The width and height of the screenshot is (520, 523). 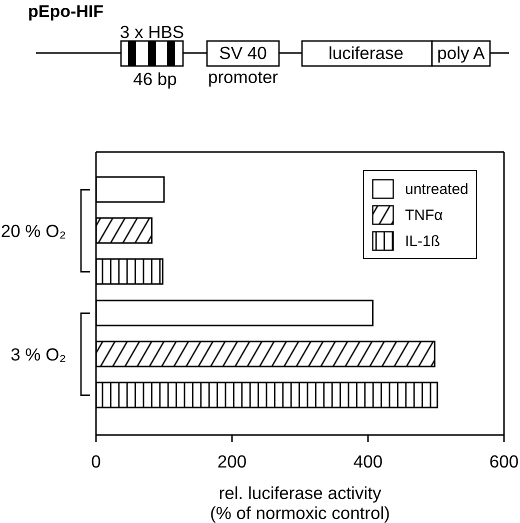 What do you see at coordinates (461, 53) in the screenshot?
I see `text: poly A` at bounding box center [461, 53].